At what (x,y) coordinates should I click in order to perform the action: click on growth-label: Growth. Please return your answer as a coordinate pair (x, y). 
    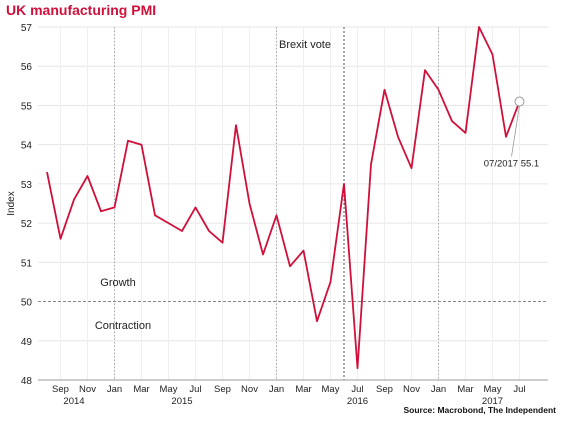
    Looking at the image, I should click on (117, 283).